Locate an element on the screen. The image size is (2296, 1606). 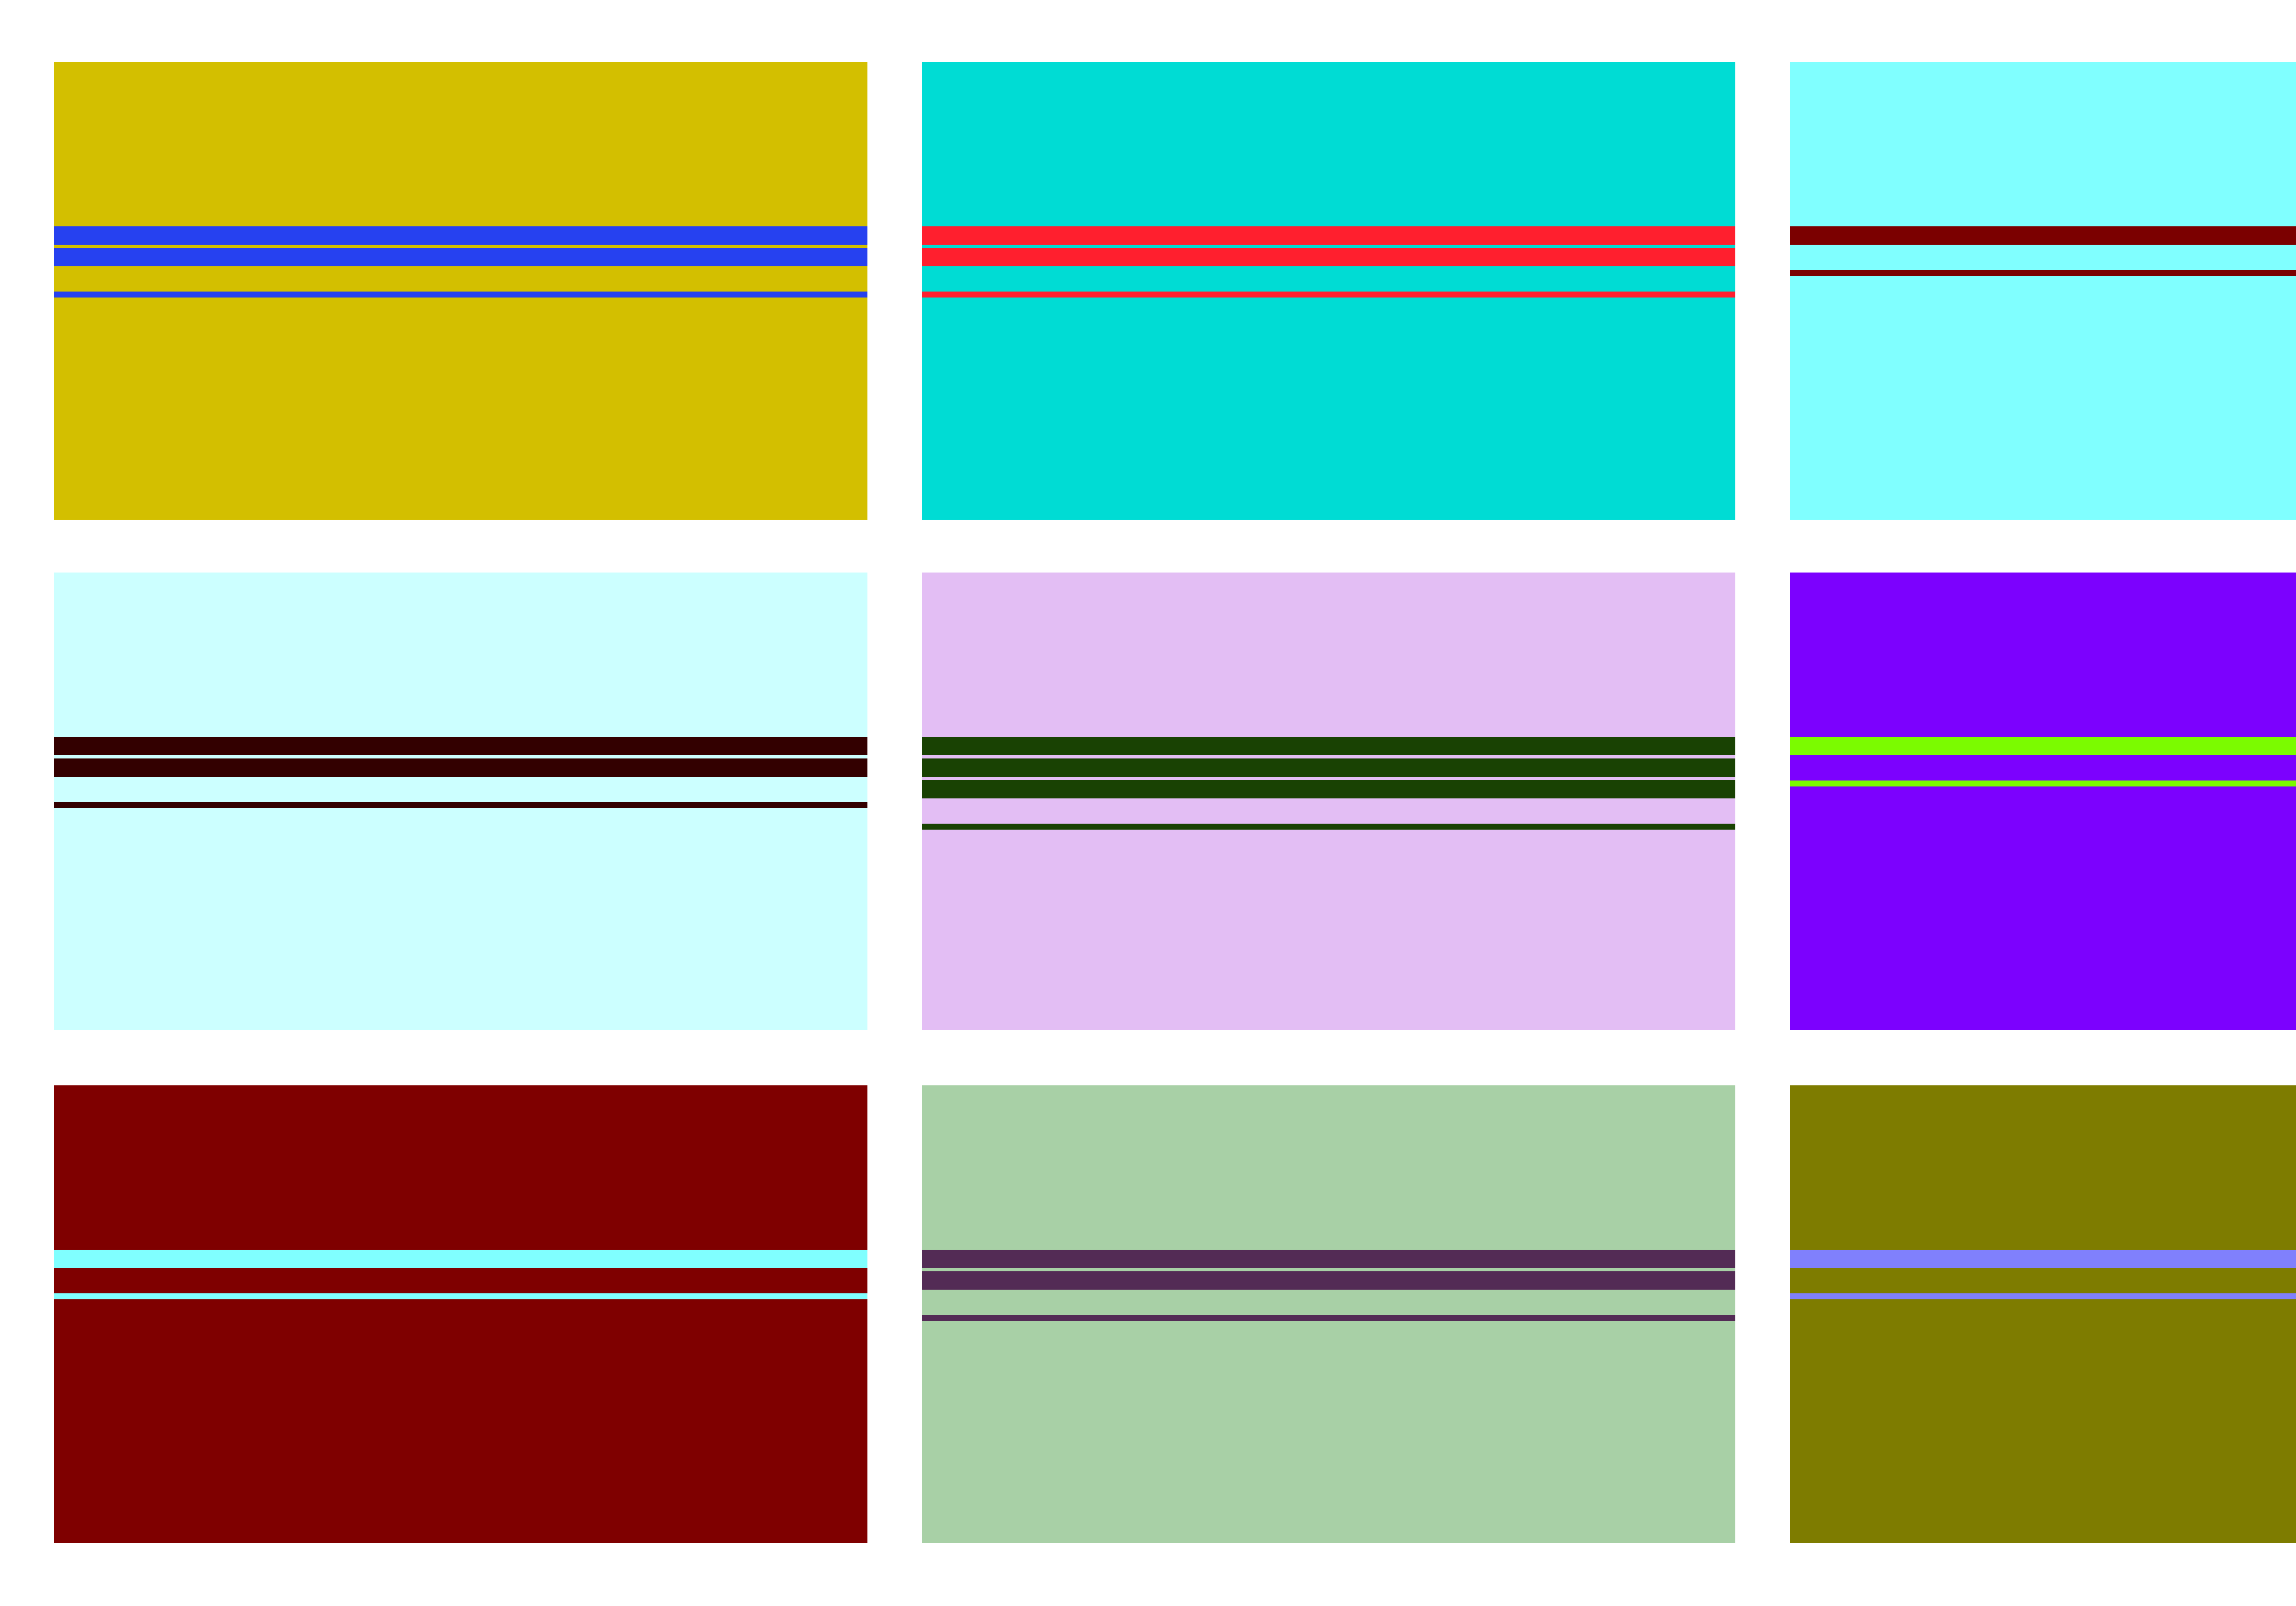
panel-top-center is located at coordinates (1328, 291).